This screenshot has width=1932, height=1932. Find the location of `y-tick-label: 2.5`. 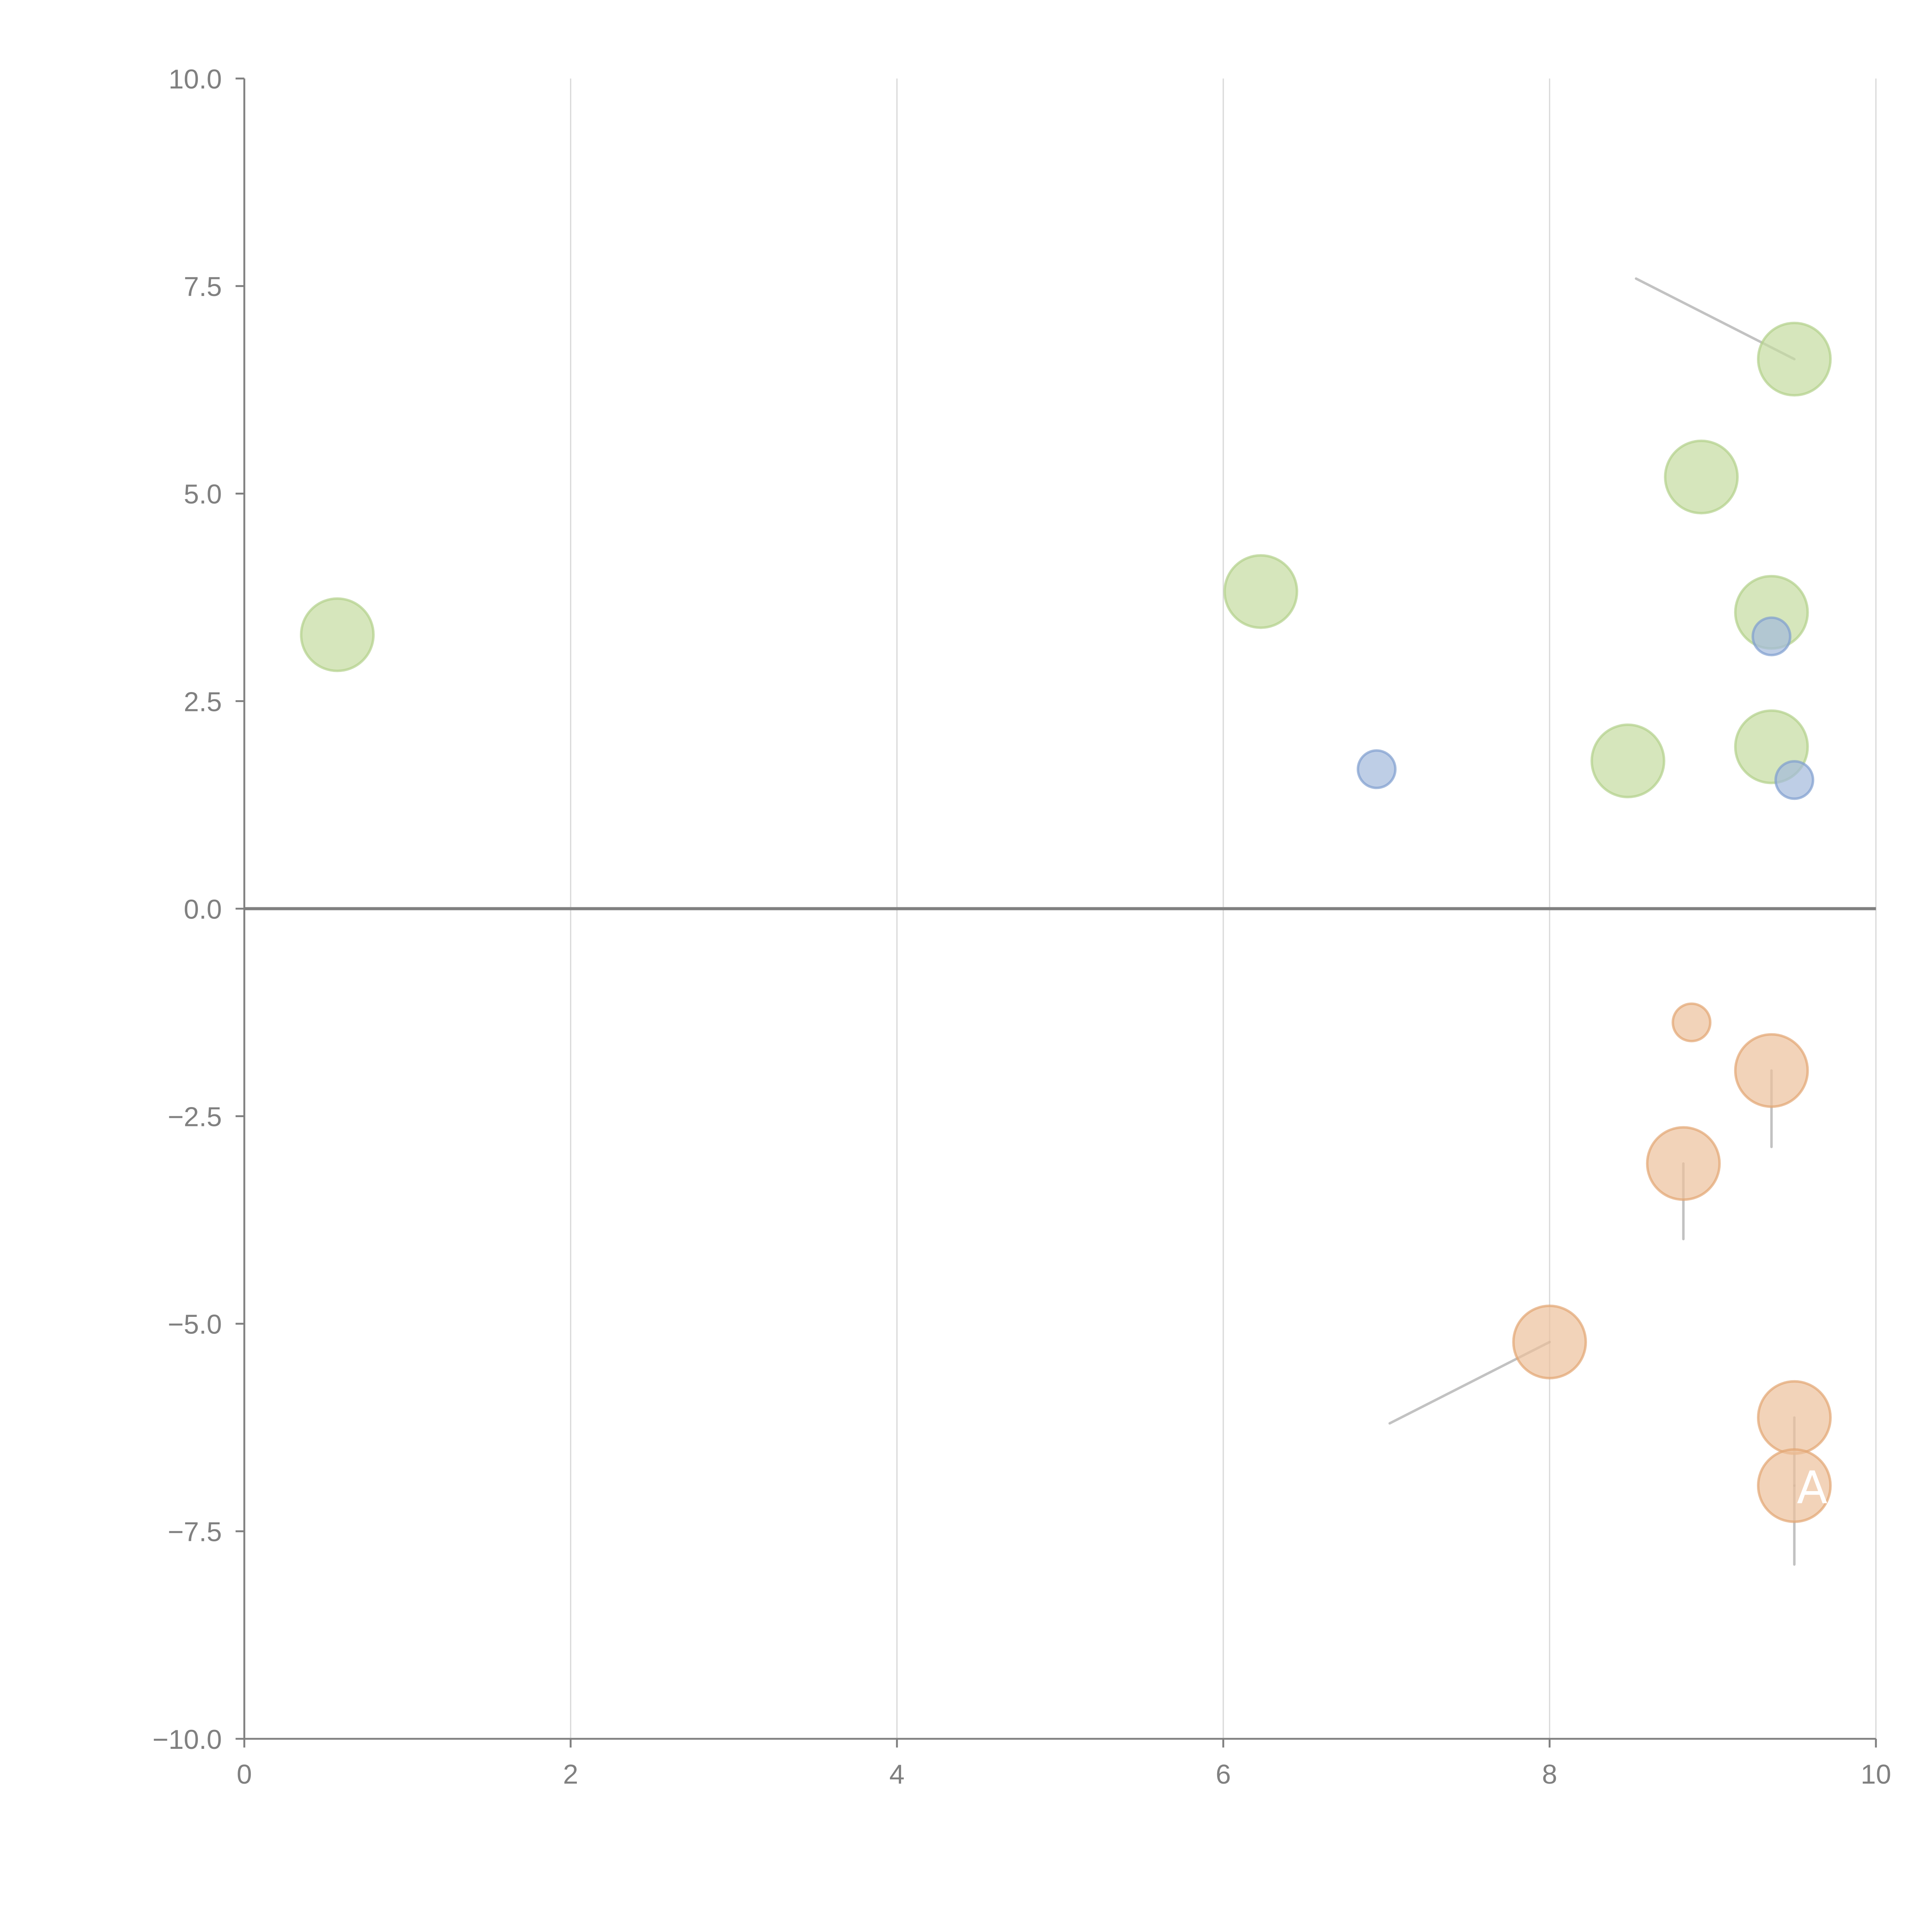

y-tick-label: 2.5 is located at coordinates (203, 702).